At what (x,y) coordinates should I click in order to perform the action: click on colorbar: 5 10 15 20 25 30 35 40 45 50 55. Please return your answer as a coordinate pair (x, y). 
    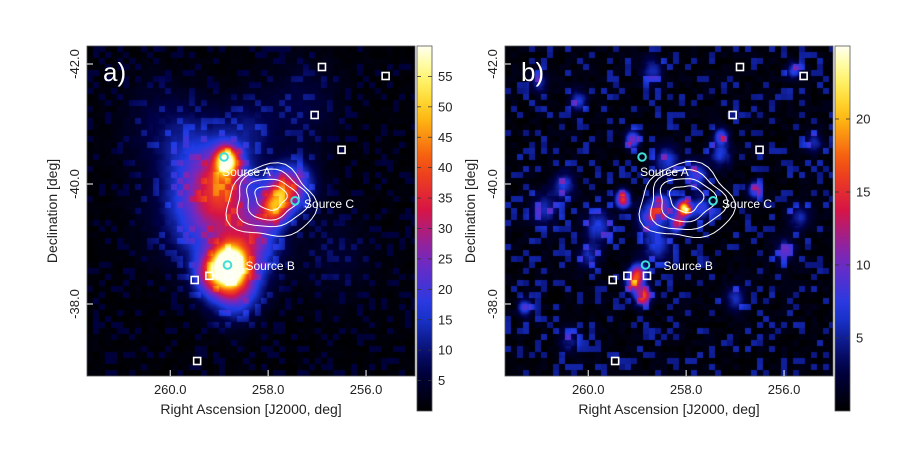
    Looking at the image, I should click on (434, 228).